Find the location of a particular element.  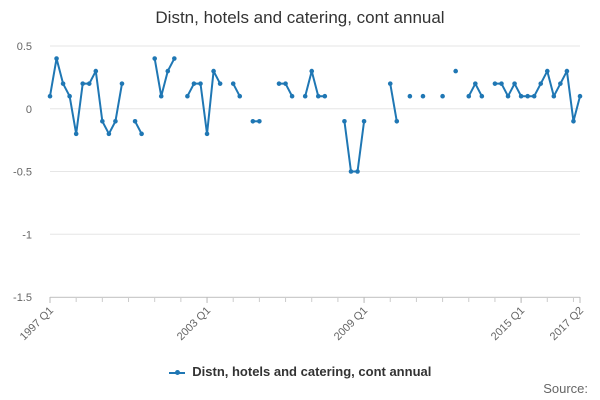

source-label: Source: is located at coordinates (565, 388).